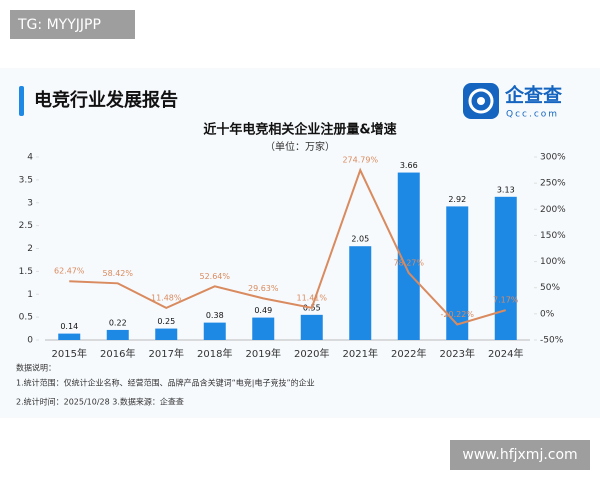 This screenshot has width=600, height=480. I want to click on y-tick-label: 3.5, so click(26, 180).